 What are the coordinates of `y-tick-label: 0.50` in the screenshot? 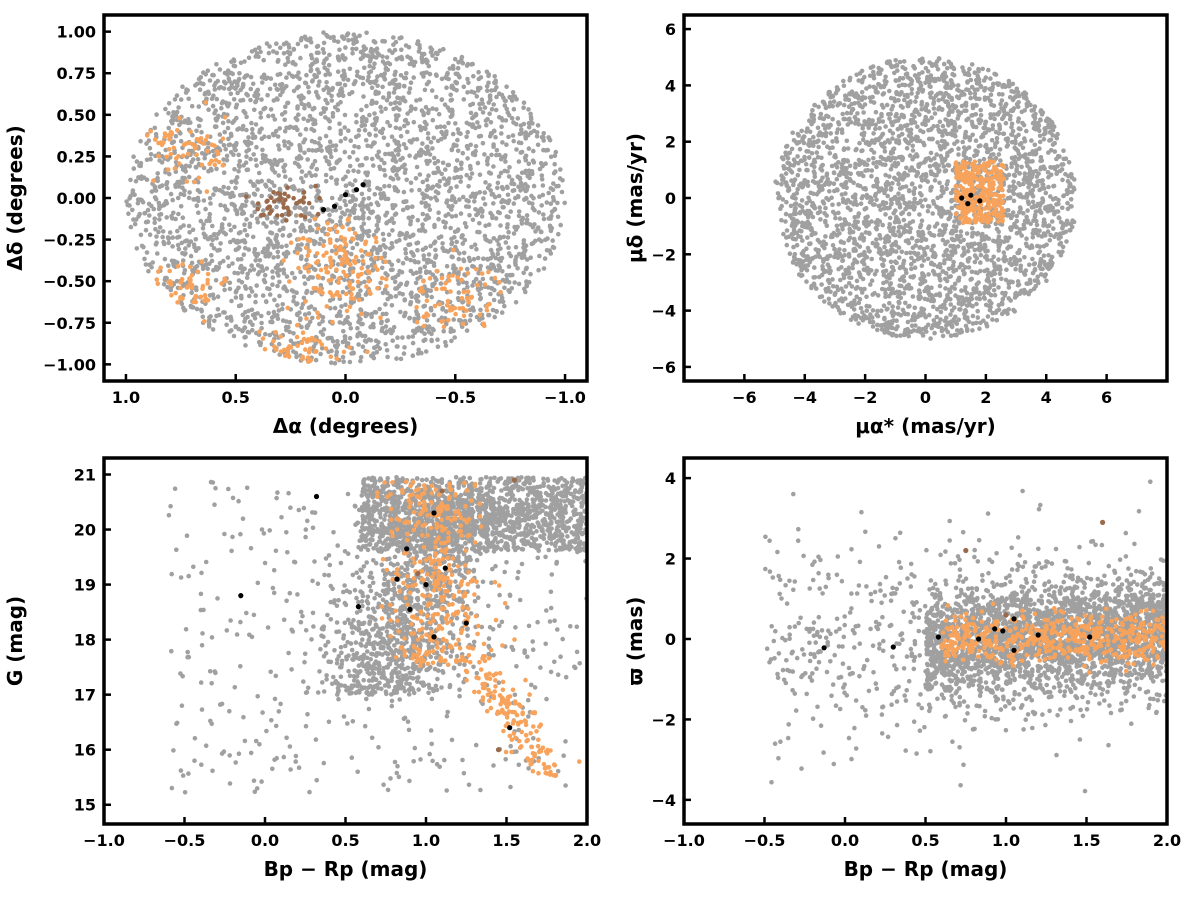 It's located at (76, 115).